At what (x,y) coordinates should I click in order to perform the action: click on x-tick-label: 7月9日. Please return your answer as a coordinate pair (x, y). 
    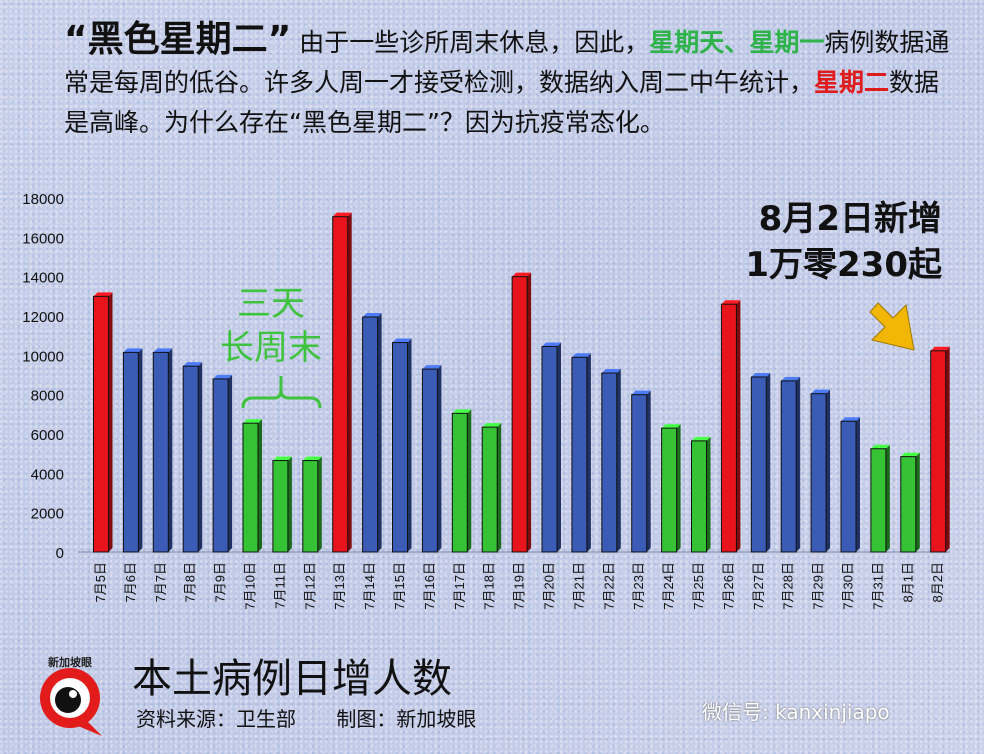
    Looking at the image, I should click on (220, 582).